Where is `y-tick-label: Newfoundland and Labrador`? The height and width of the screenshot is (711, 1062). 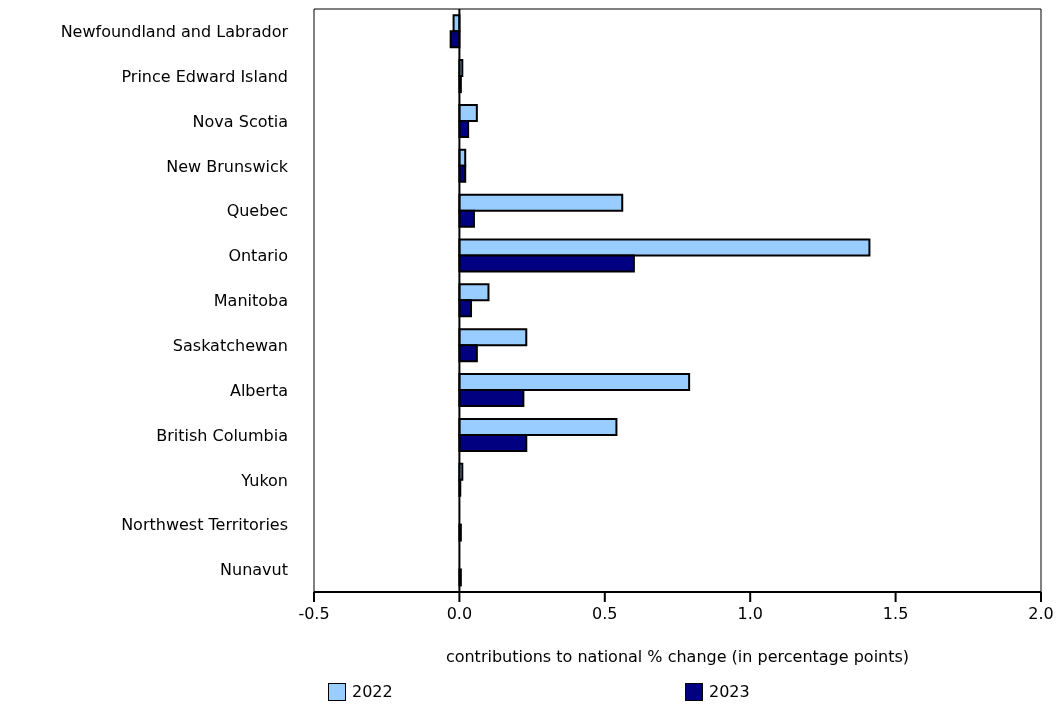 y-tick-label: Newfoundland and Labrador is located at coordinates (174, 32).